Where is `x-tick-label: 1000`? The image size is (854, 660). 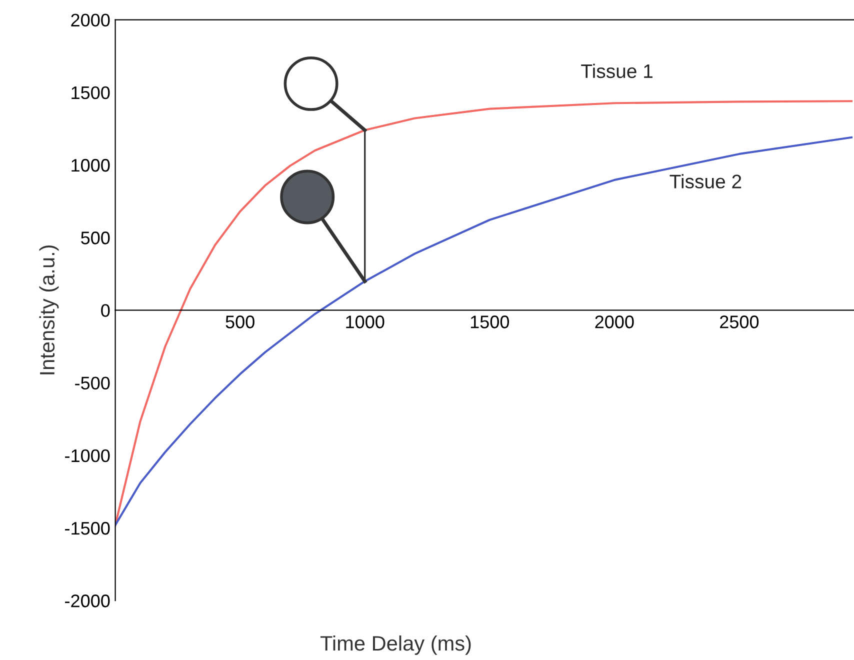
x-tick-label: 1000 is located at coordinates (365, 322).